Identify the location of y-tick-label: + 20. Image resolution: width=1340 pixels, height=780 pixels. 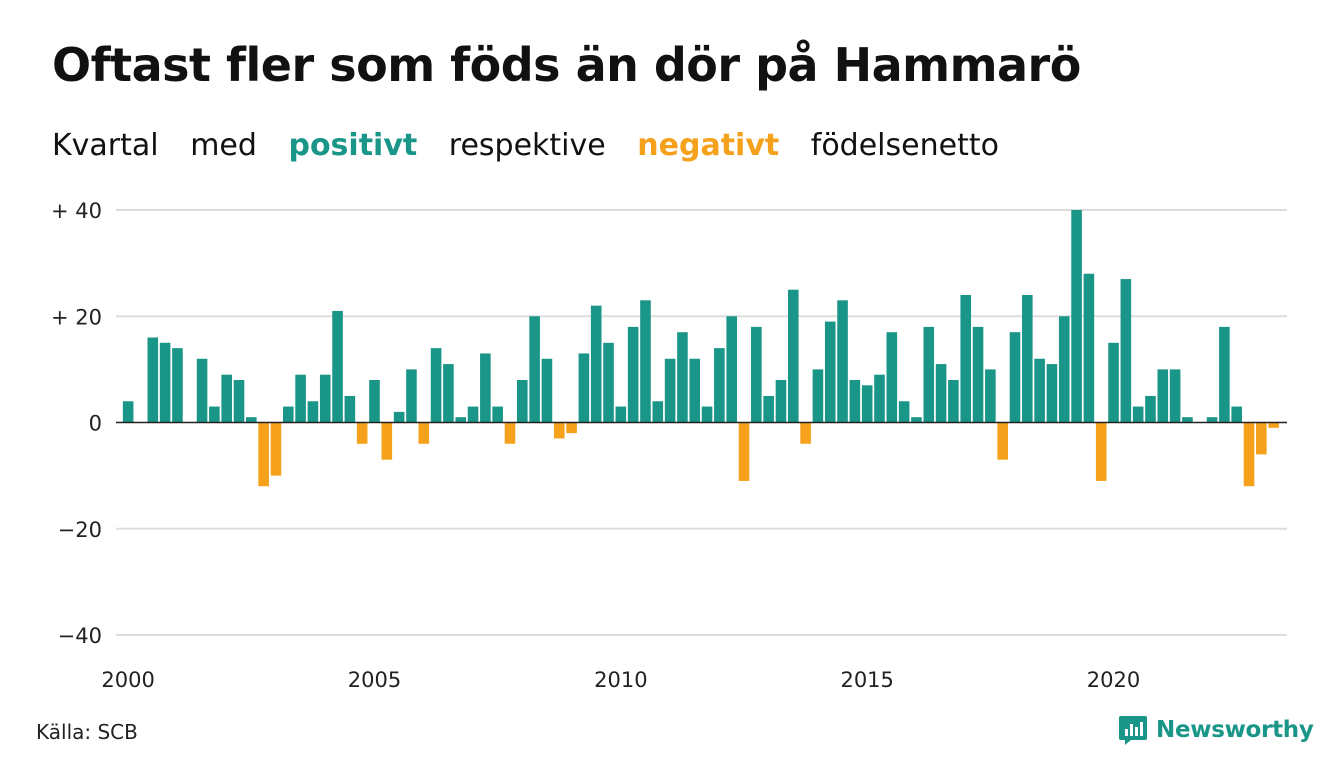
(76, 317).